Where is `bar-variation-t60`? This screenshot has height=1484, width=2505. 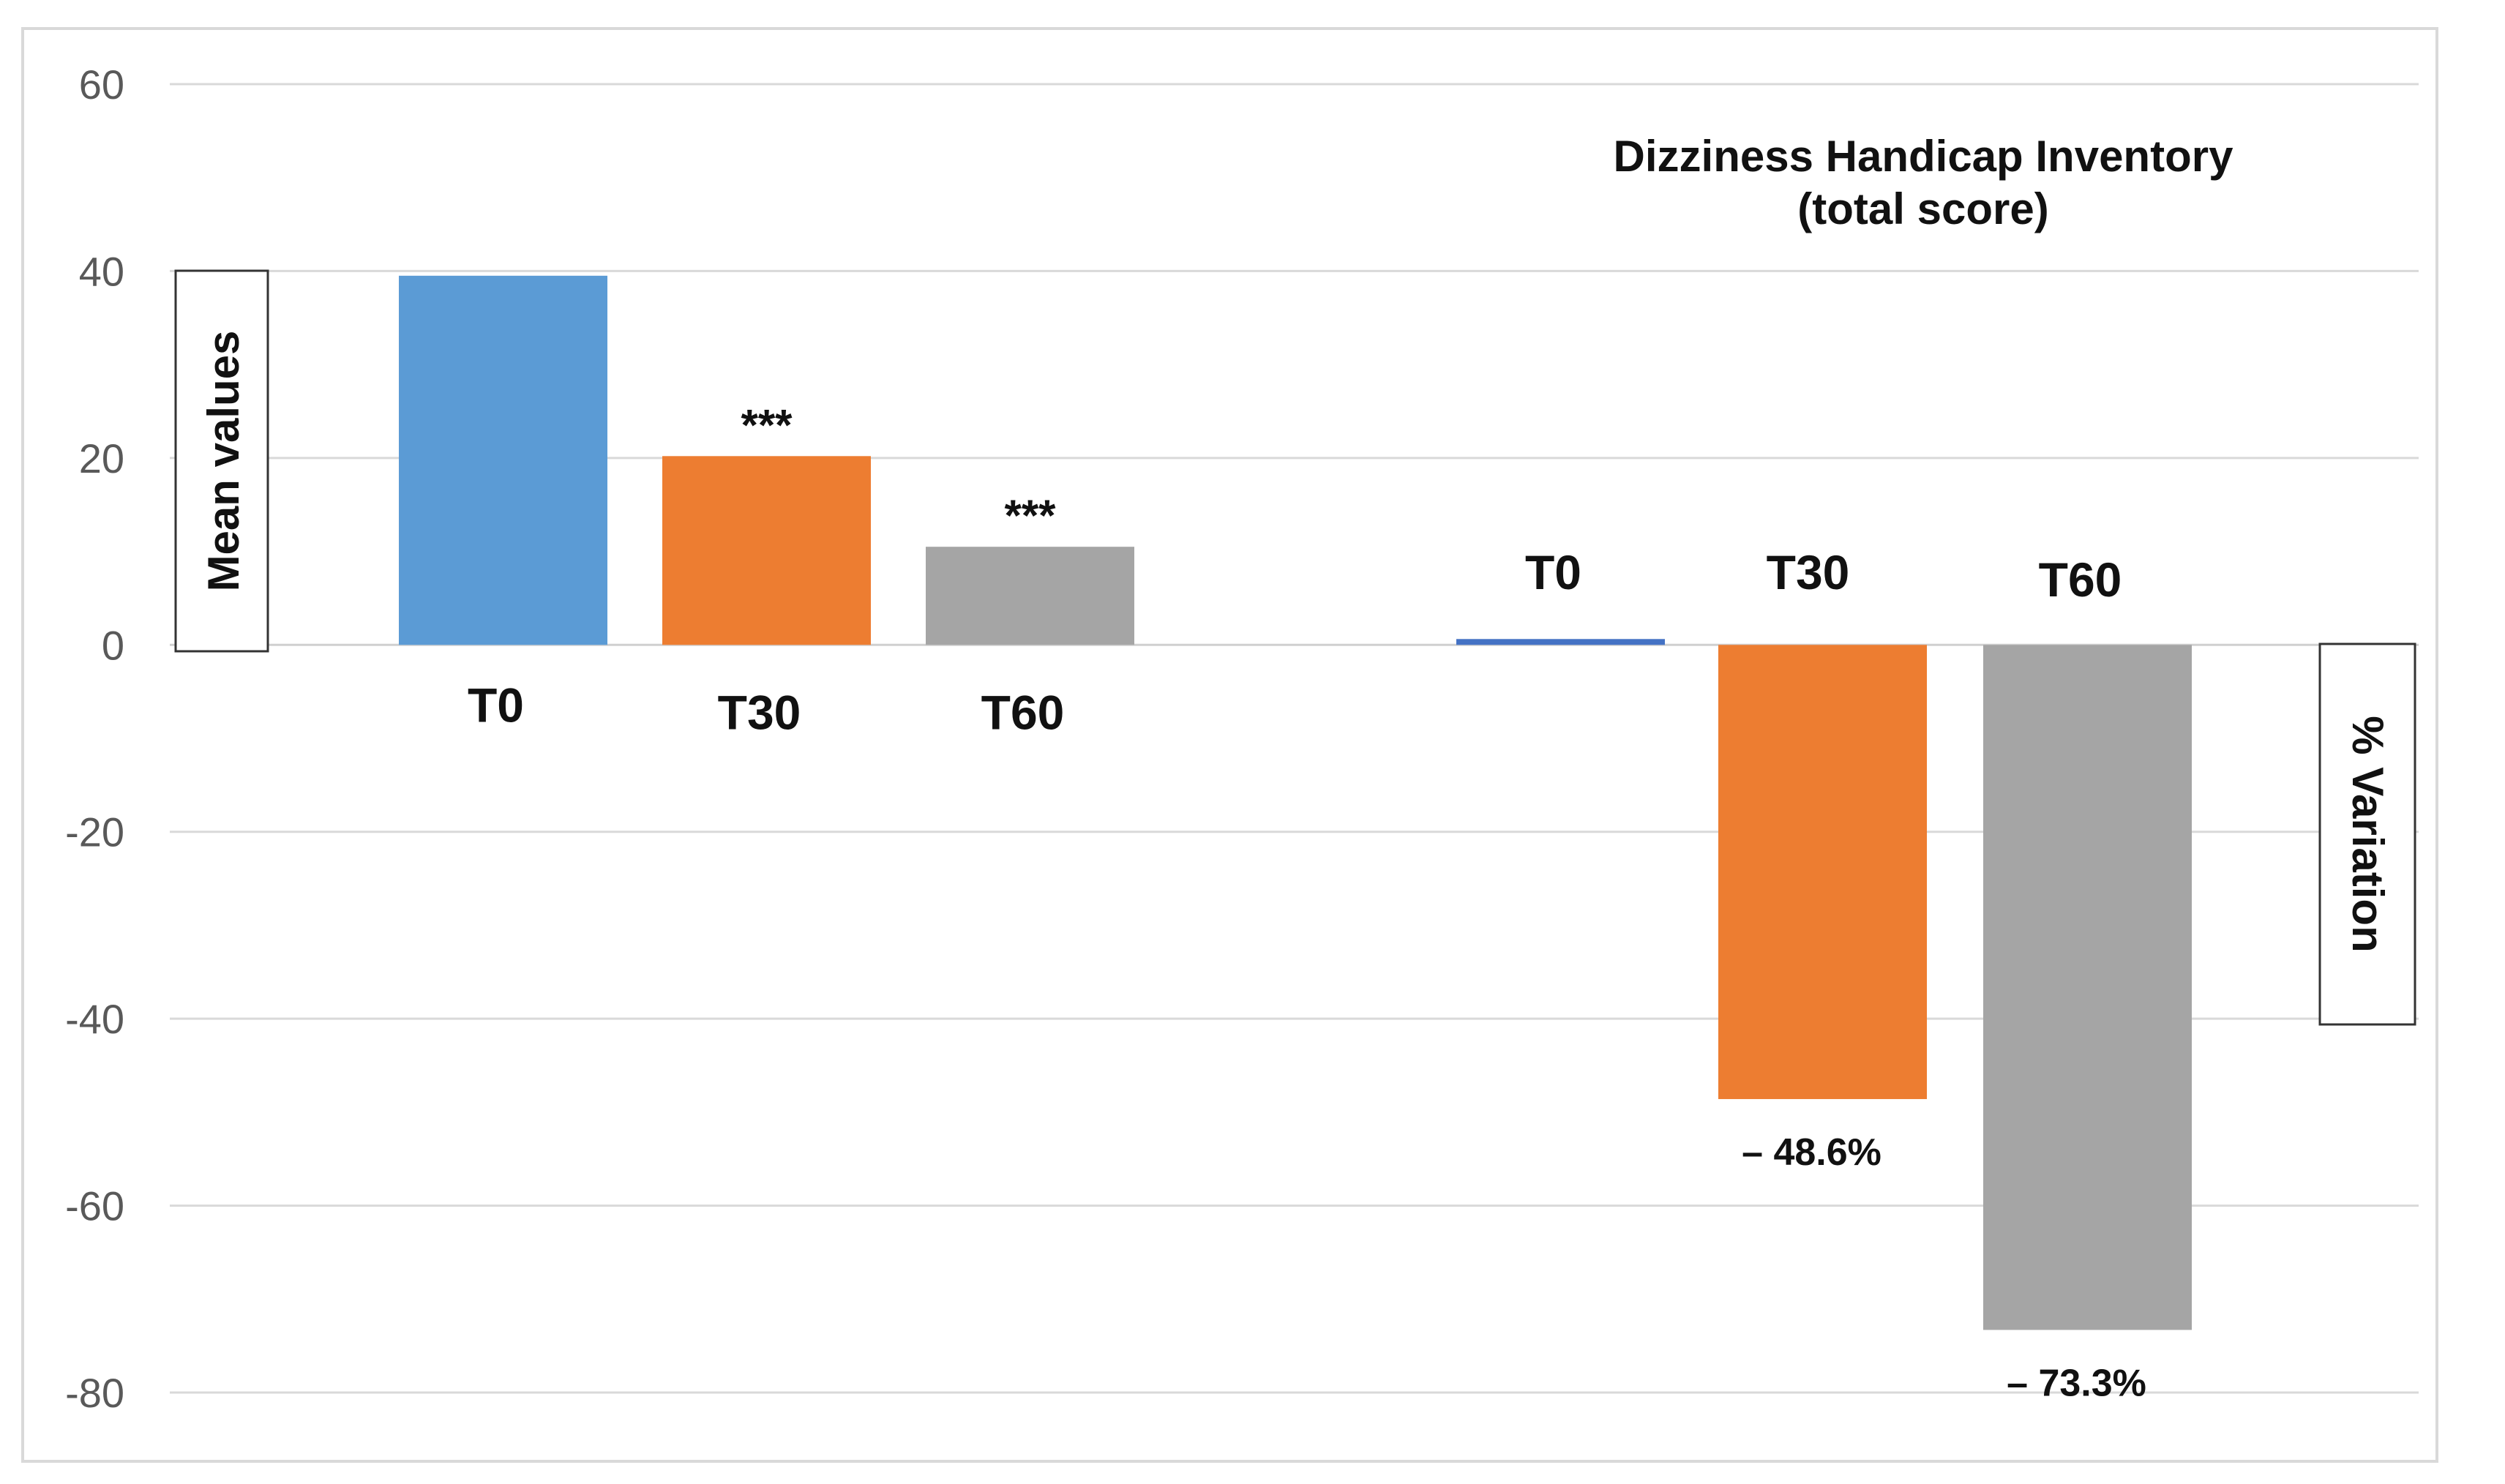
bar-variation-t60 is located at coordinates (2087, 987).